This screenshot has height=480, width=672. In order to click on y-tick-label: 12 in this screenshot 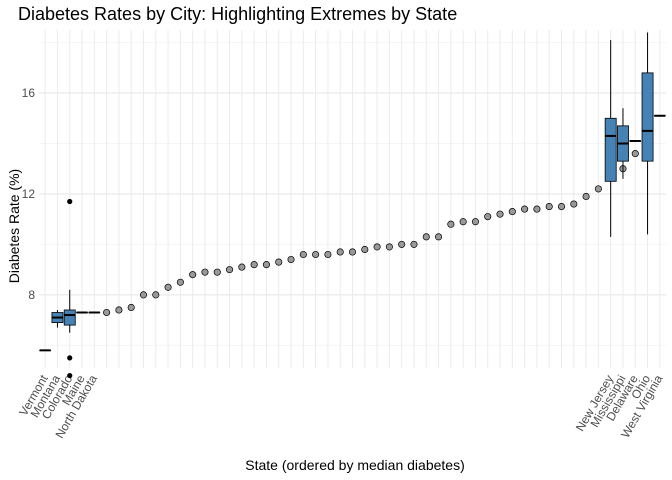, I will do `click(29, 194)`.